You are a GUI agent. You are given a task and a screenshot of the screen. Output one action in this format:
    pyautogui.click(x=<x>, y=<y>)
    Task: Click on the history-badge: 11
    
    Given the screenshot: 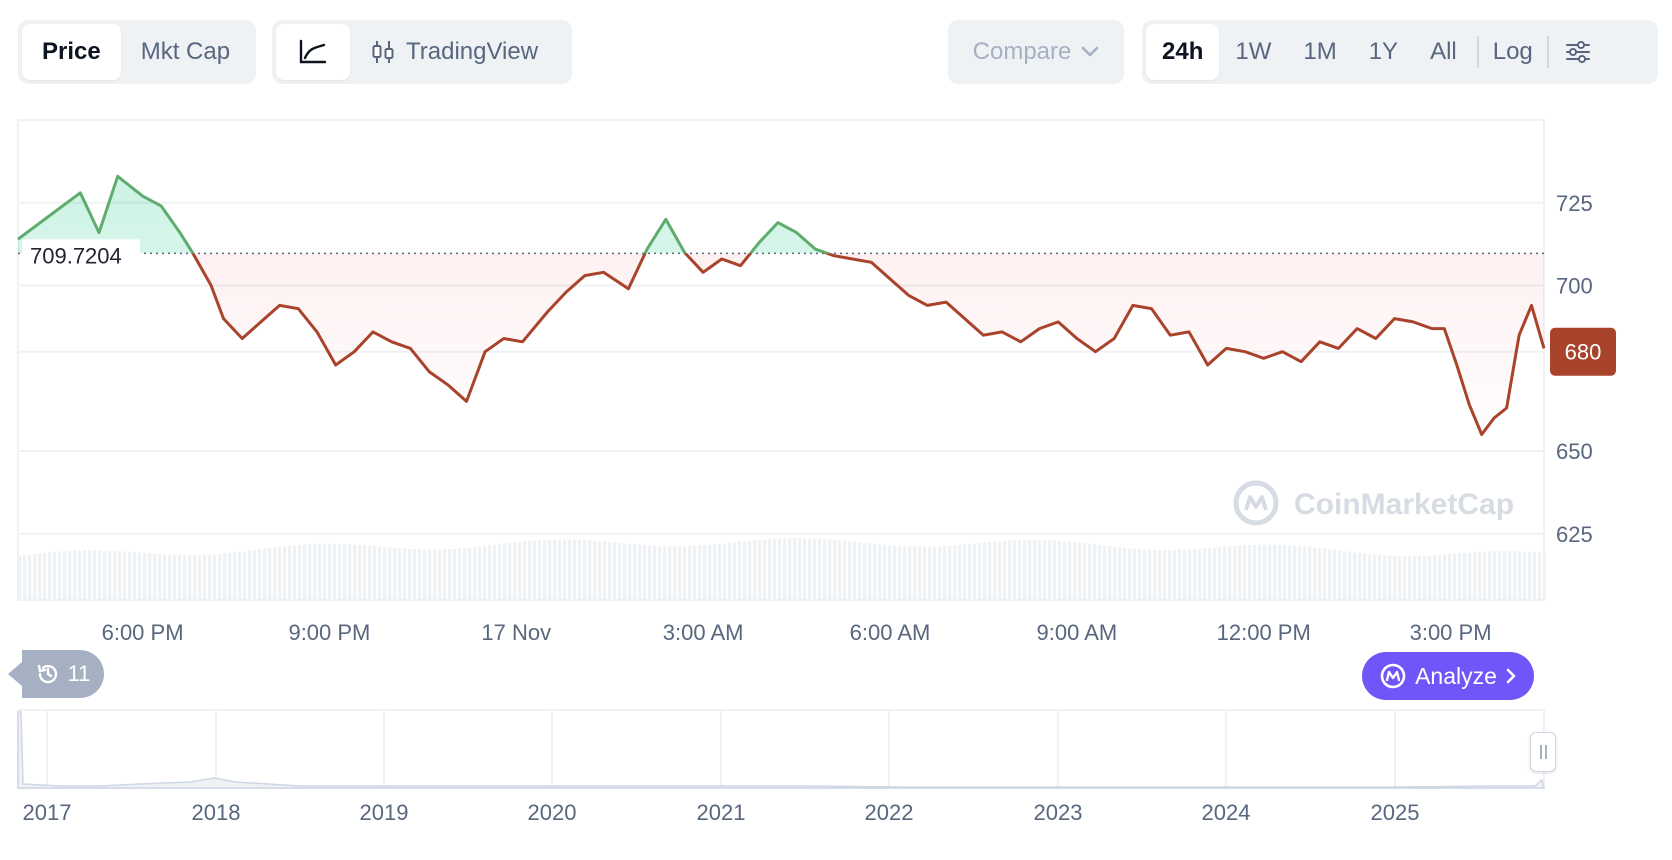 What is the action you would take?
    pyautogui.click(x=56, y=674)
    